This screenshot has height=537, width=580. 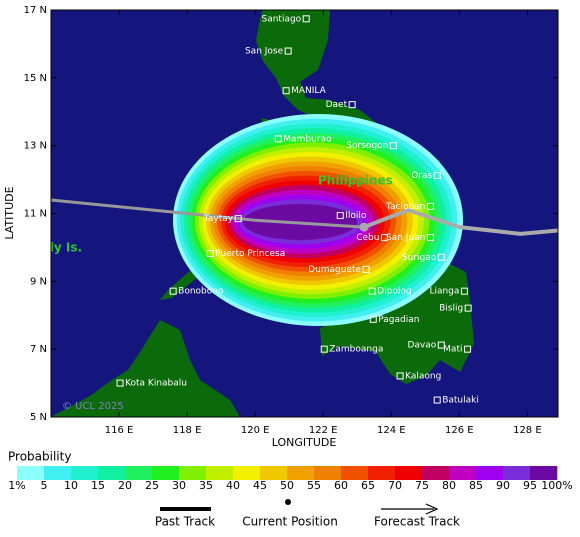 I want to click on city-label: Cebu, so click(x=367, y=238).